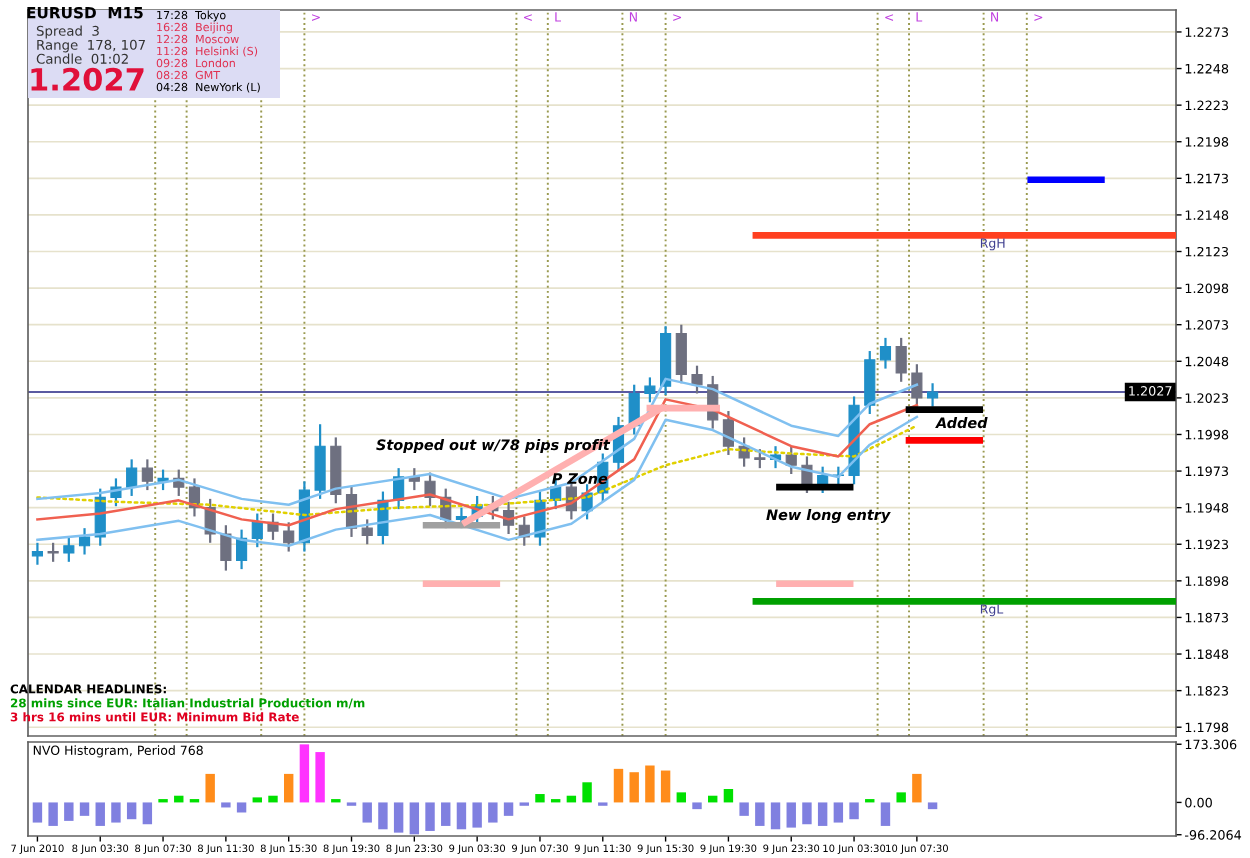 Image resolution: width=1250 pixels, height=858 pixels. What do you see at coordinates (87, 79) in the screenshot?
I see `annotation: 1.2027` at bounding box center [87, 79].